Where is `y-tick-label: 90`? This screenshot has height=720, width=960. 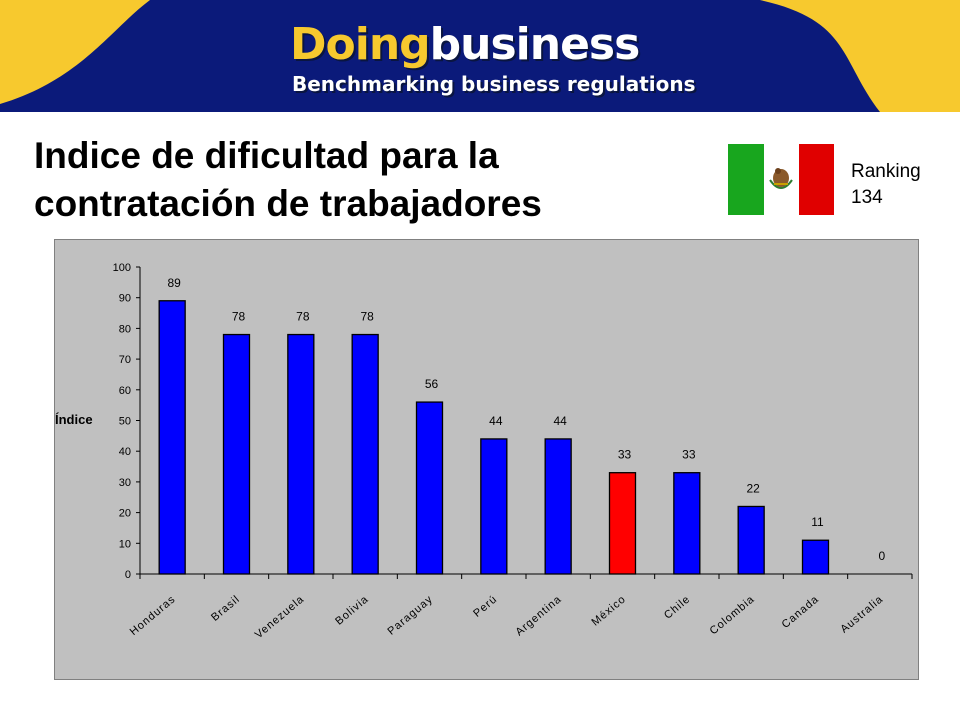
y-tick-label: 90 is located at coordinates (125, 299).